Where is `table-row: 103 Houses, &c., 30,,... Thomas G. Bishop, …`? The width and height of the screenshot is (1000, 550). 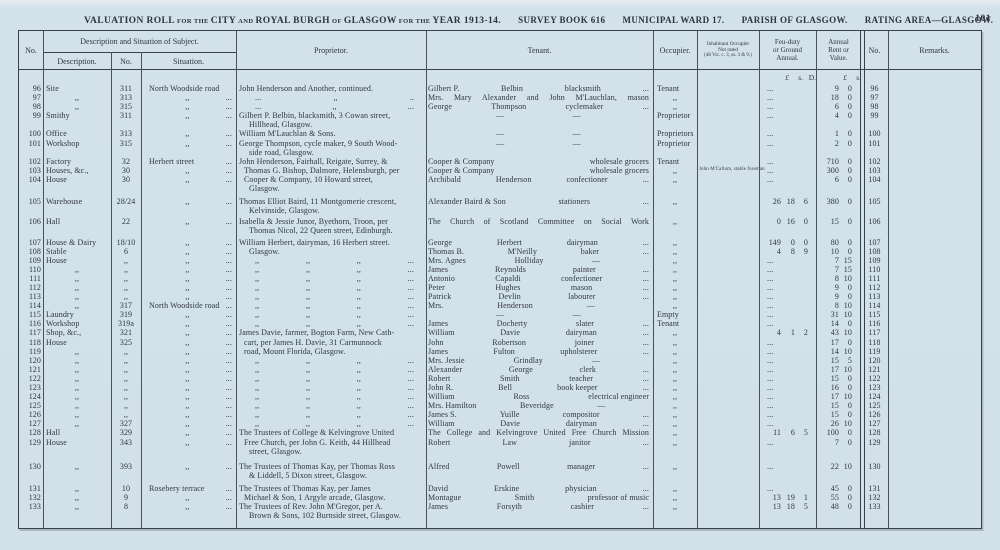 table-row: 103 Houses, &c., 30,,... Thomas G. Bishop, … is located at coordinates (500, 170).